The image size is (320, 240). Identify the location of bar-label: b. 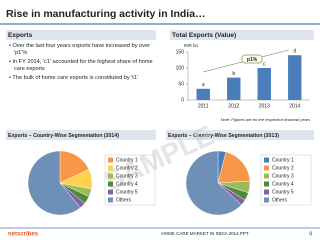
(233, 74).